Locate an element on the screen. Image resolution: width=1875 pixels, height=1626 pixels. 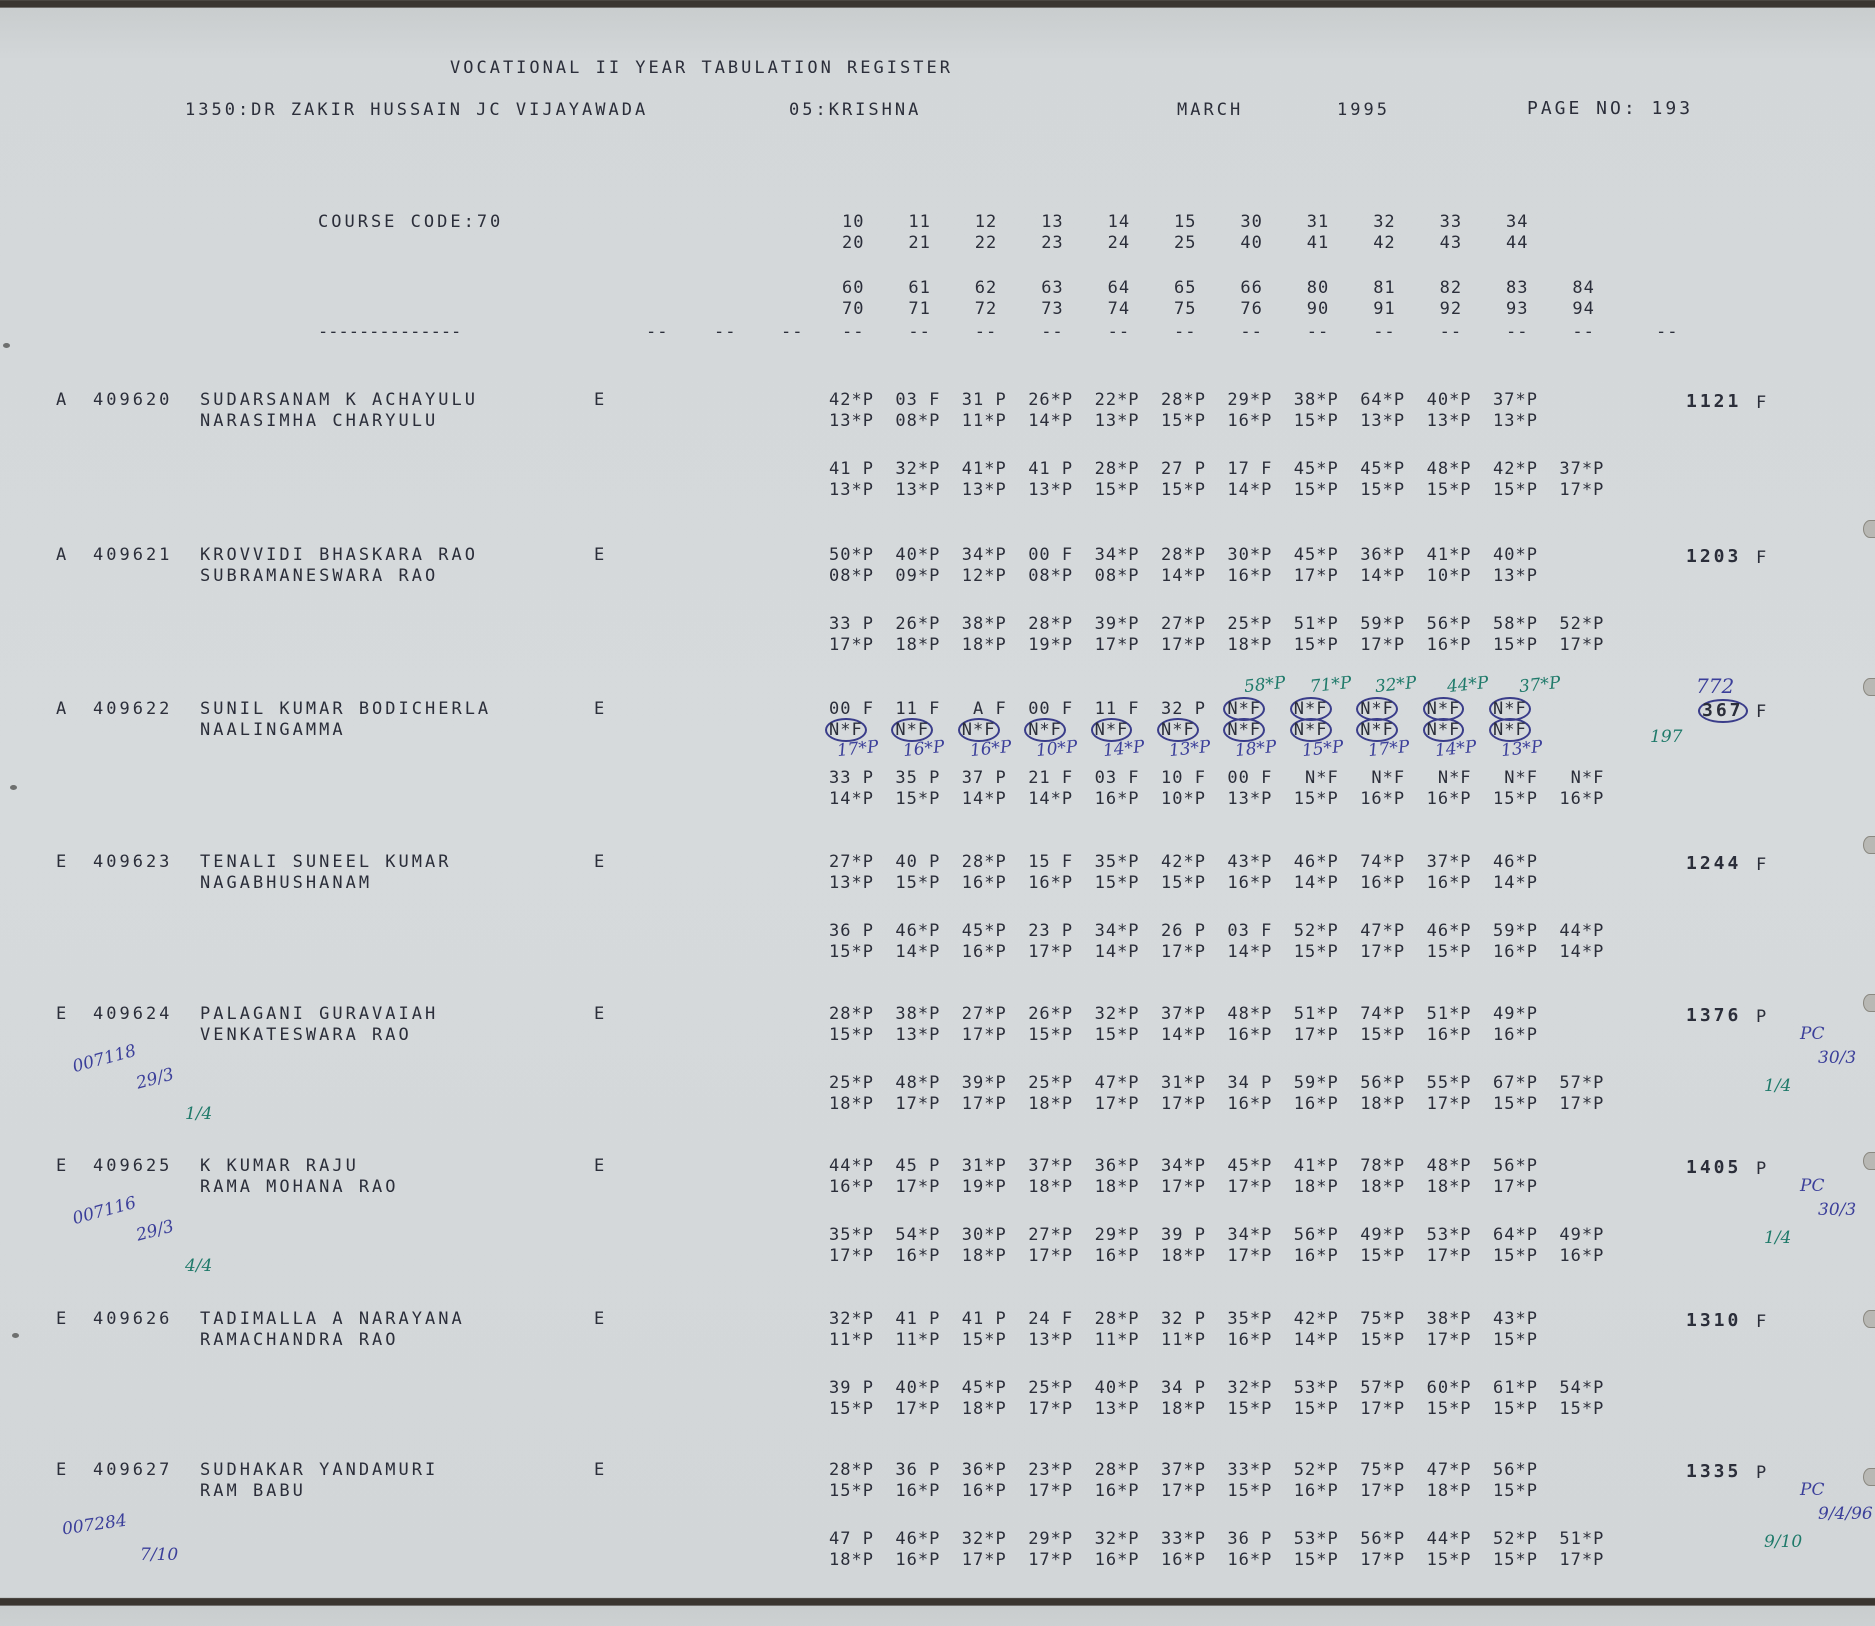
margin-annotation: PC is located at coordinates (1812, 1490).